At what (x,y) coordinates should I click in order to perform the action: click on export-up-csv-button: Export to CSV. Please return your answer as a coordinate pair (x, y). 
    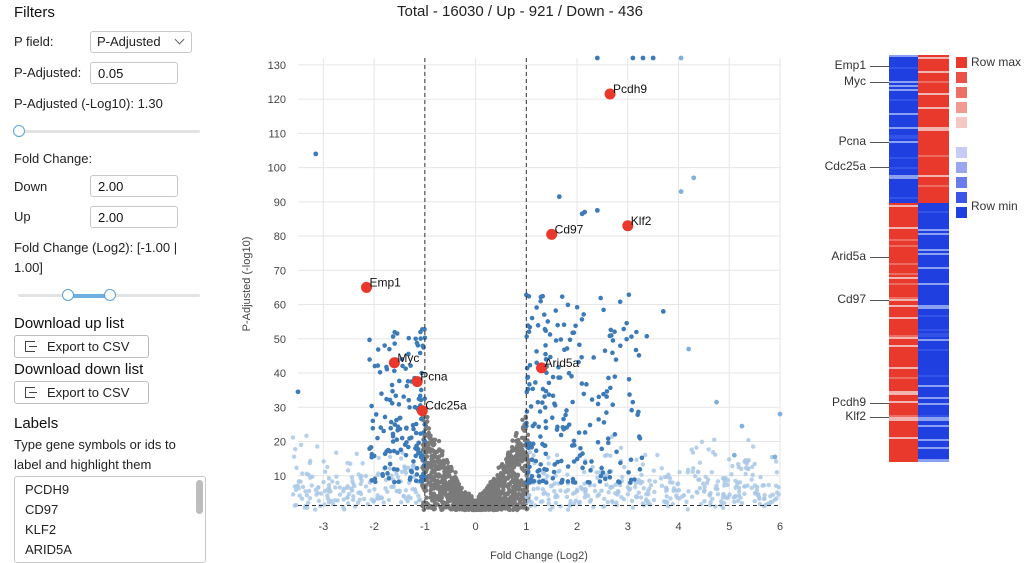
    Looking at the image, I should click on (81, 346).